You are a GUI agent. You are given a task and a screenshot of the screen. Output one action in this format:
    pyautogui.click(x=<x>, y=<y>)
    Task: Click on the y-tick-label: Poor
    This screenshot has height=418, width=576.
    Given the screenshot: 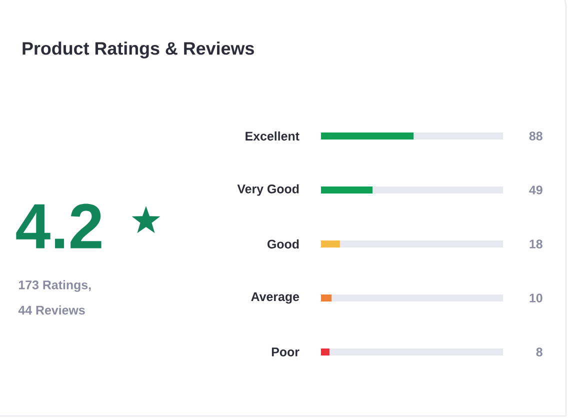 What is the action you would take?
    pyautogui.click(x=286, y=352)
    